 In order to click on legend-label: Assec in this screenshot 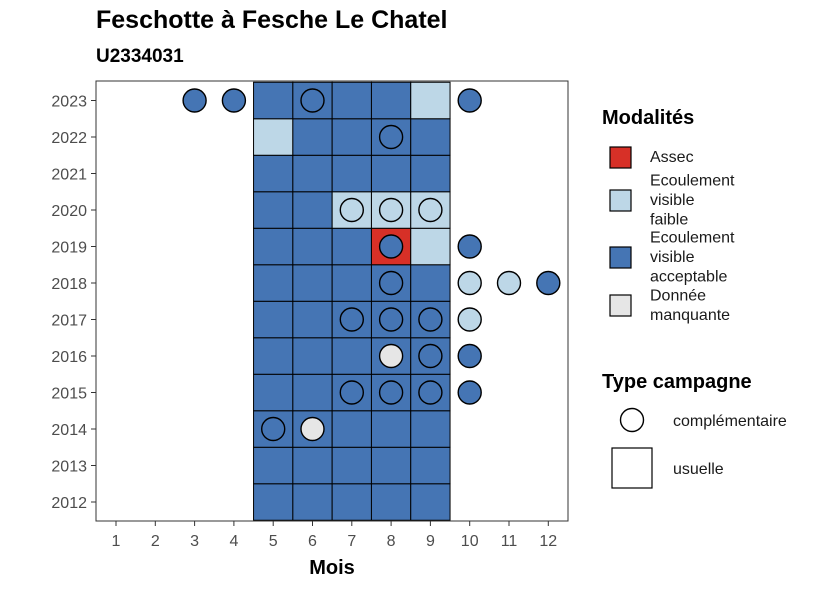, I will do `click(672, 157)`.